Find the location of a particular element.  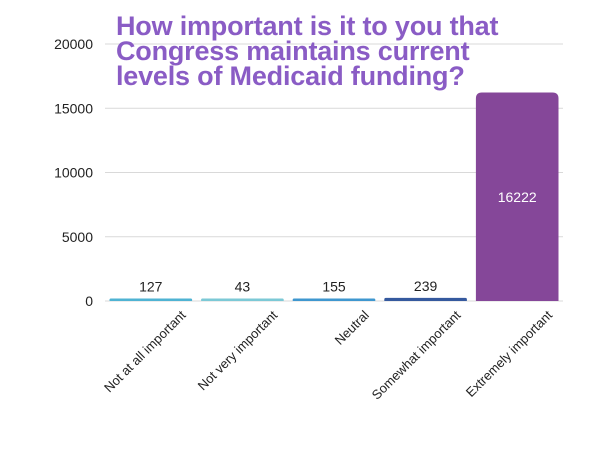

y-tick-label: 10000 is located at coordinates (73, 173).